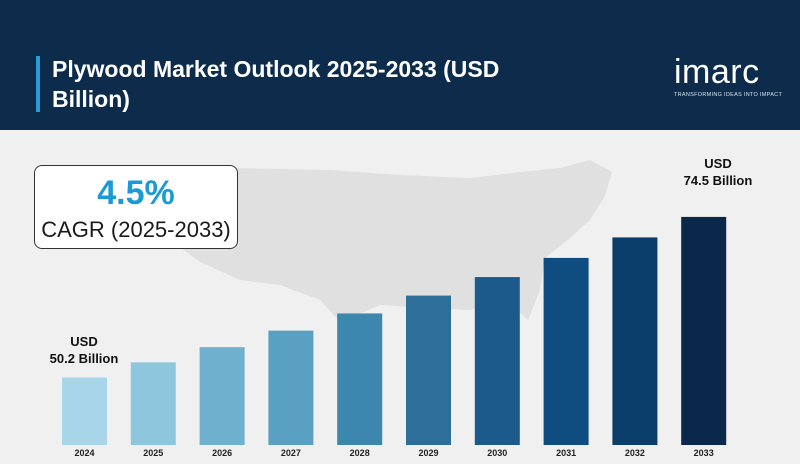 The height and width of the screenshot is (464, 800). Describe the element at coordinates (393, 453) in the screenshot. I see `x-axis-tick-labels: 2024 2025 2026 2027 2028 2029 2030 2031 2032 2033` at that location.